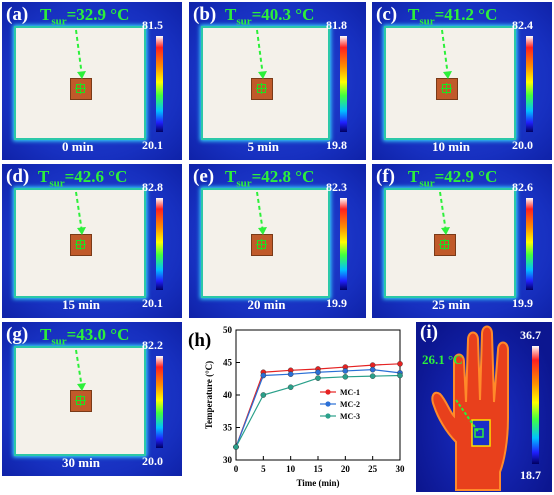  I want to click on thermal-panel-a: (a) Tsur=32.9 °C 81.5 20.1 0 min, so click(92, 81).